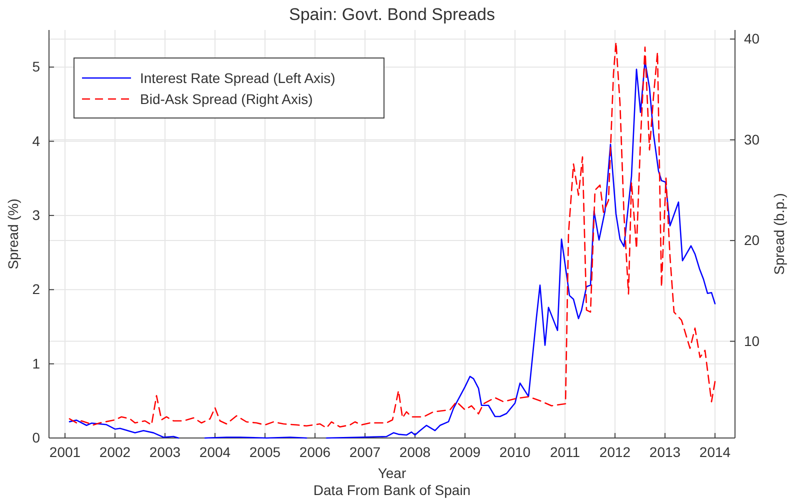  What do you see at coordinates (36, 437) in the screenshot?
I see `y-tick-label: 0` at bounding box center [36, 437].